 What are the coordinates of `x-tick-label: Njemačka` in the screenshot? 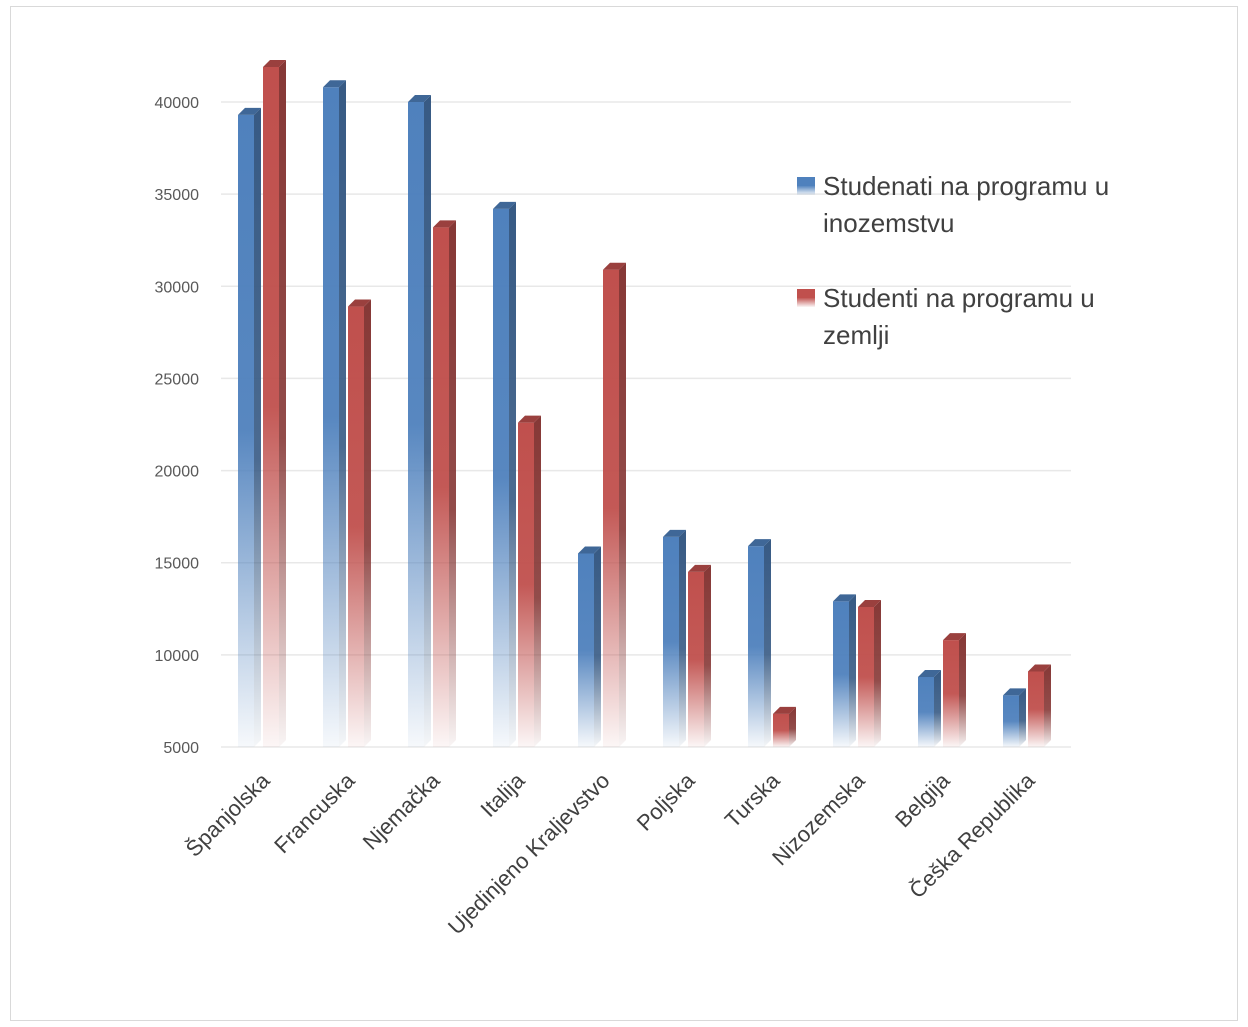 It's located at (401, 810).